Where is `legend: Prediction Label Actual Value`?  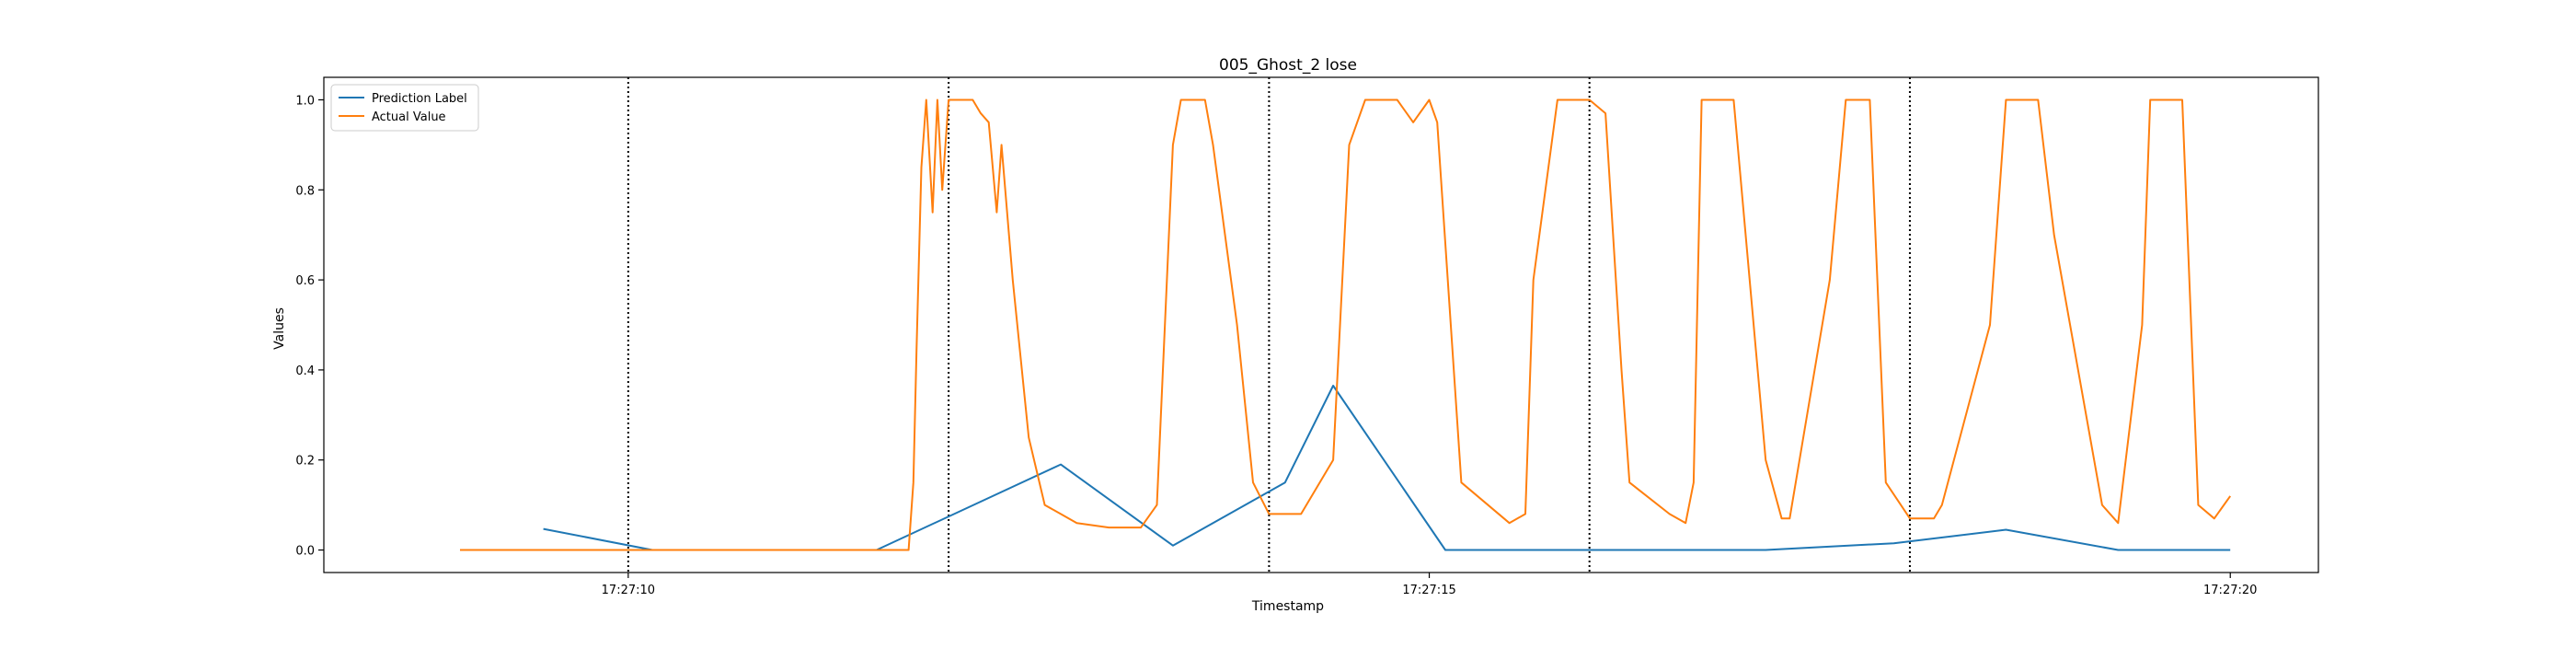
legend: Prediction Label Actual Value is located at coordinates (404, 108).